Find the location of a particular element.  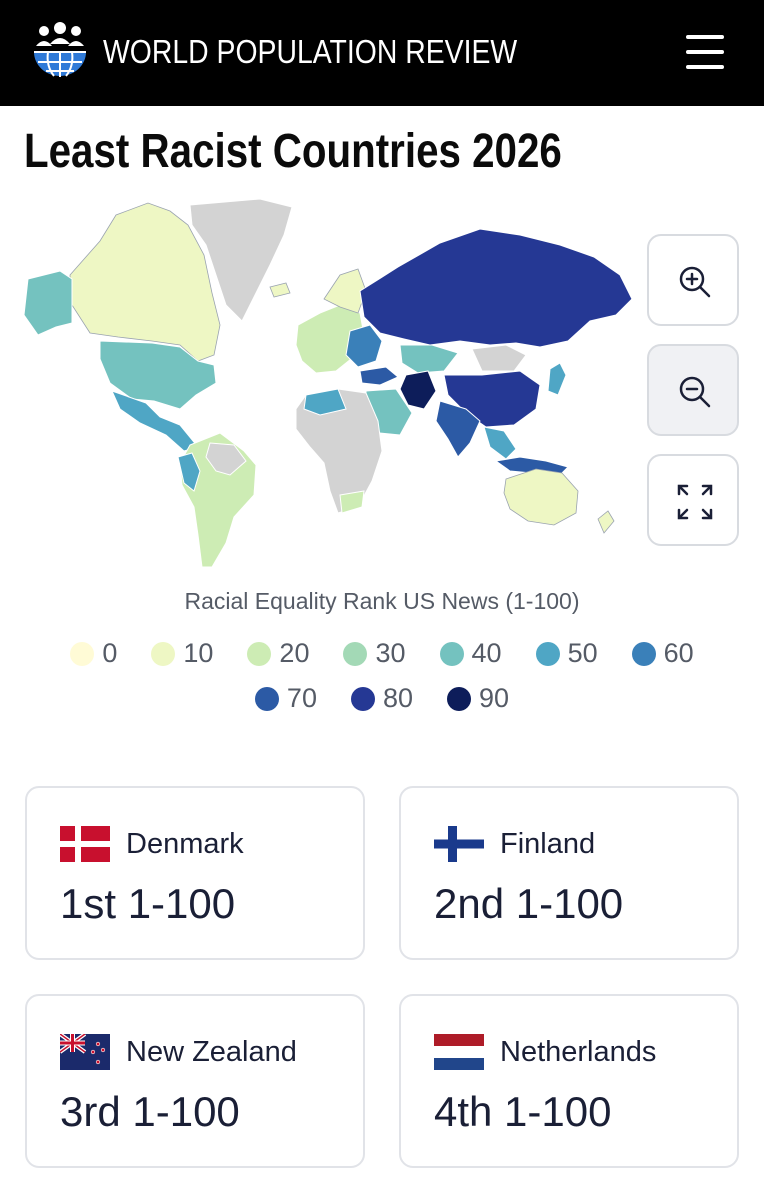

legend-row-1: 0 10 20 30 40 50 60 is located at coordinates (382, 653).